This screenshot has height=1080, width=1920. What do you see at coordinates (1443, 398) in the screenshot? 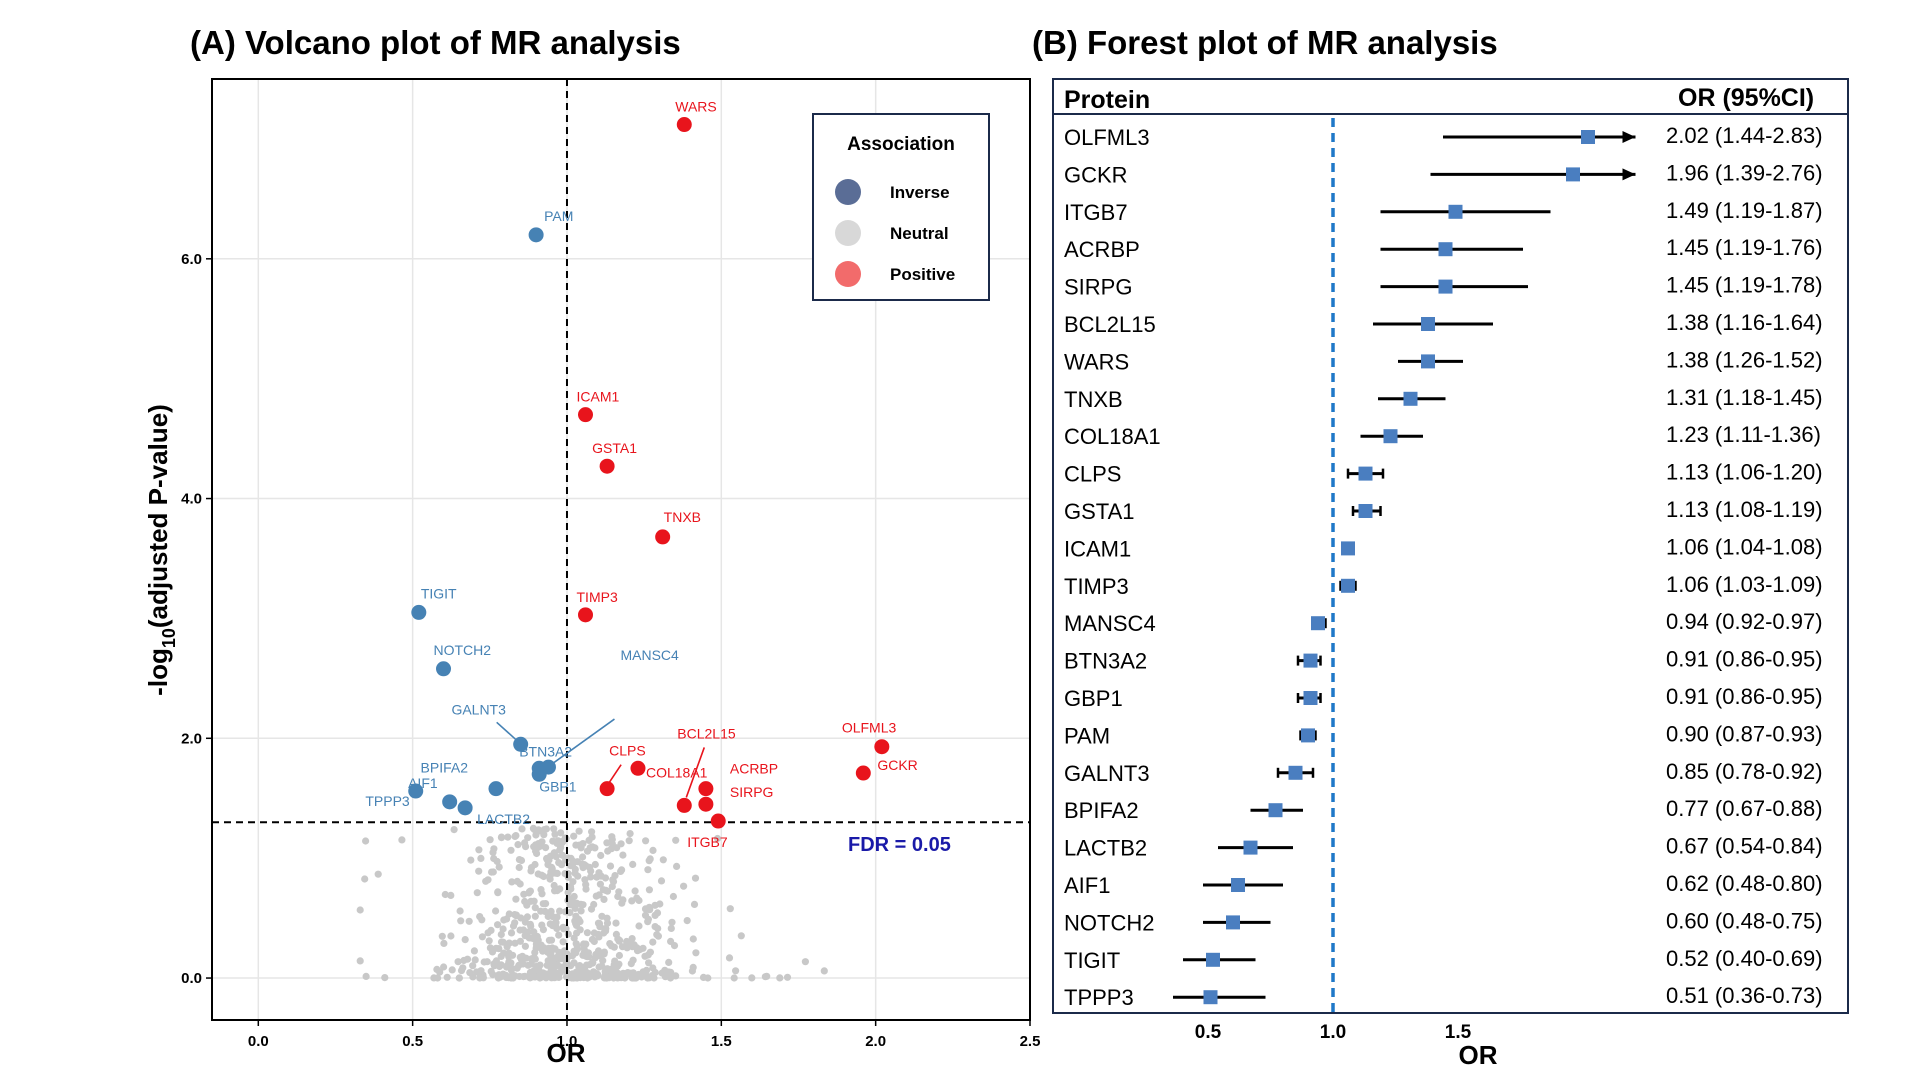
I see `forest-row-tnxb: TNXB 1.31 (1.18-1.45)` at bounding box center [1443, 398].